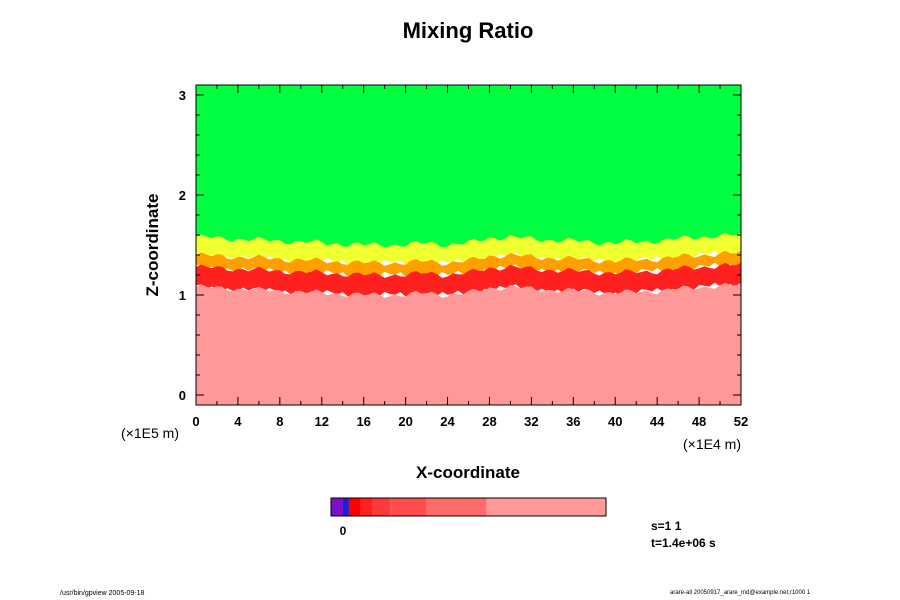 The height and width of the screenshot is (600, 900). What do you see at coordinates (468, 472) in the screenshot?
I see `x-axis-label: X-coordinate` at bounding box center [468, 472].